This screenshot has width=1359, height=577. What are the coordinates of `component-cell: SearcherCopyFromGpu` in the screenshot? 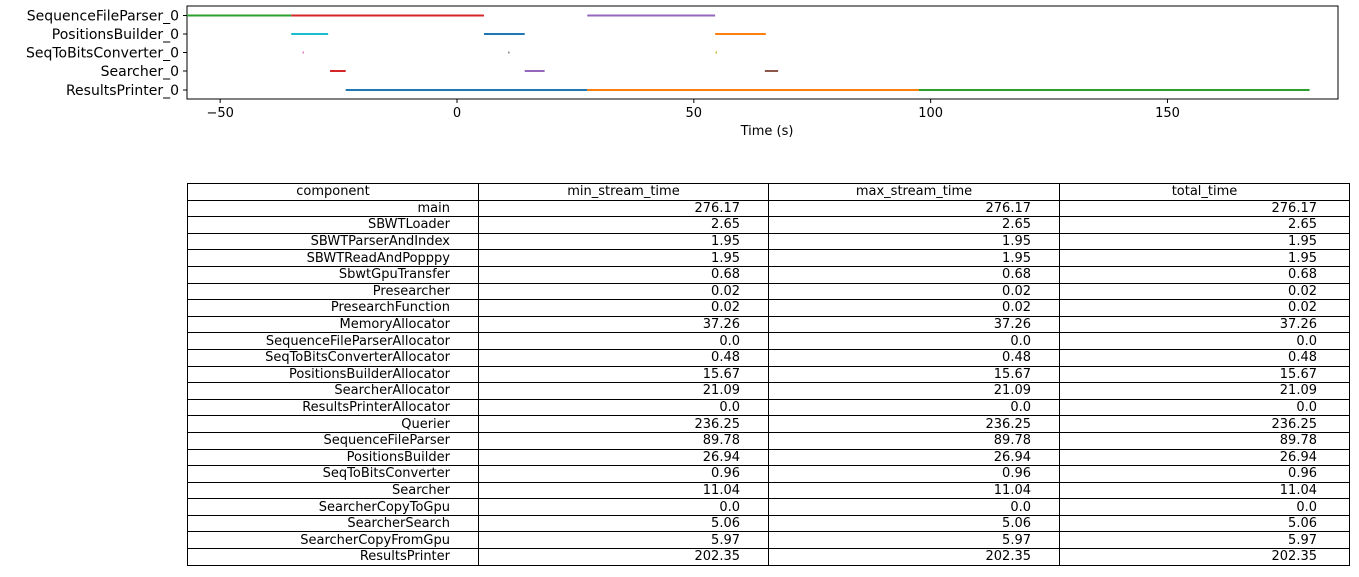 It's located at (333, 540).